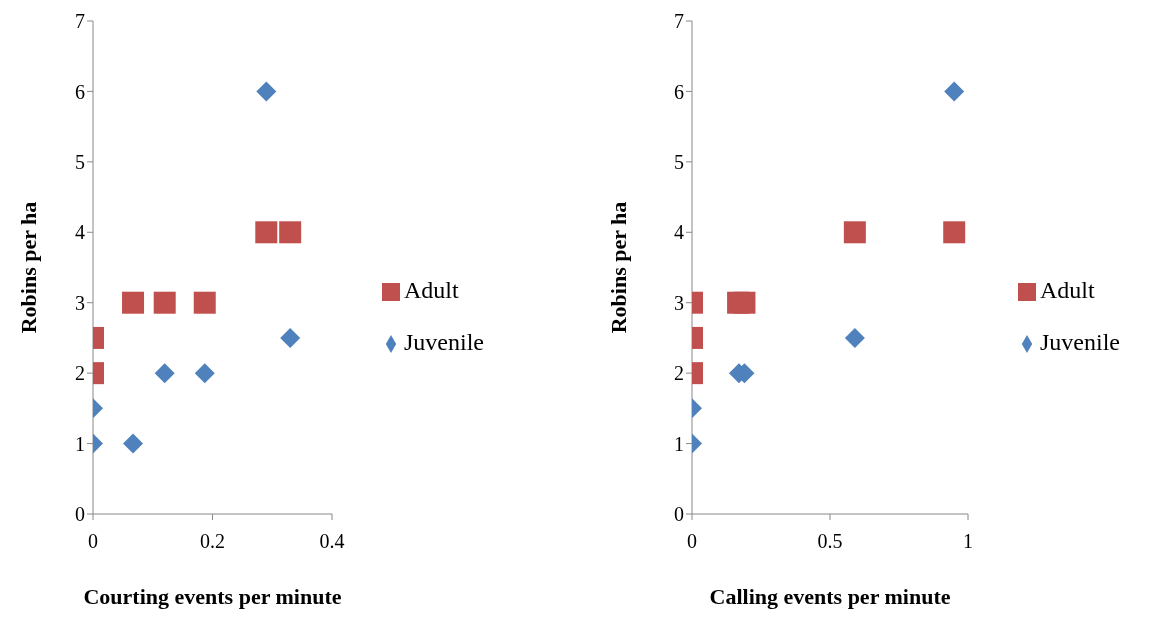 This screenshot has width=1162, height=624. What do you see at coordinates (212, 596) in the screenshot?
I see `x-axis-title: Courting events per minute` at bounding box center [212, 596].